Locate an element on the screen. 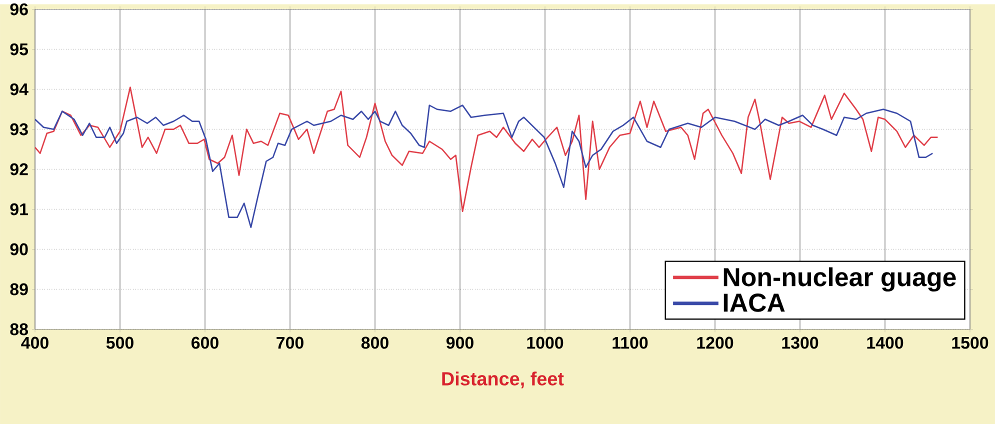 Image resolution: width=995 pixels, height=424 pixels. y-tick-label: 95 is located at coordinates (19, 49).